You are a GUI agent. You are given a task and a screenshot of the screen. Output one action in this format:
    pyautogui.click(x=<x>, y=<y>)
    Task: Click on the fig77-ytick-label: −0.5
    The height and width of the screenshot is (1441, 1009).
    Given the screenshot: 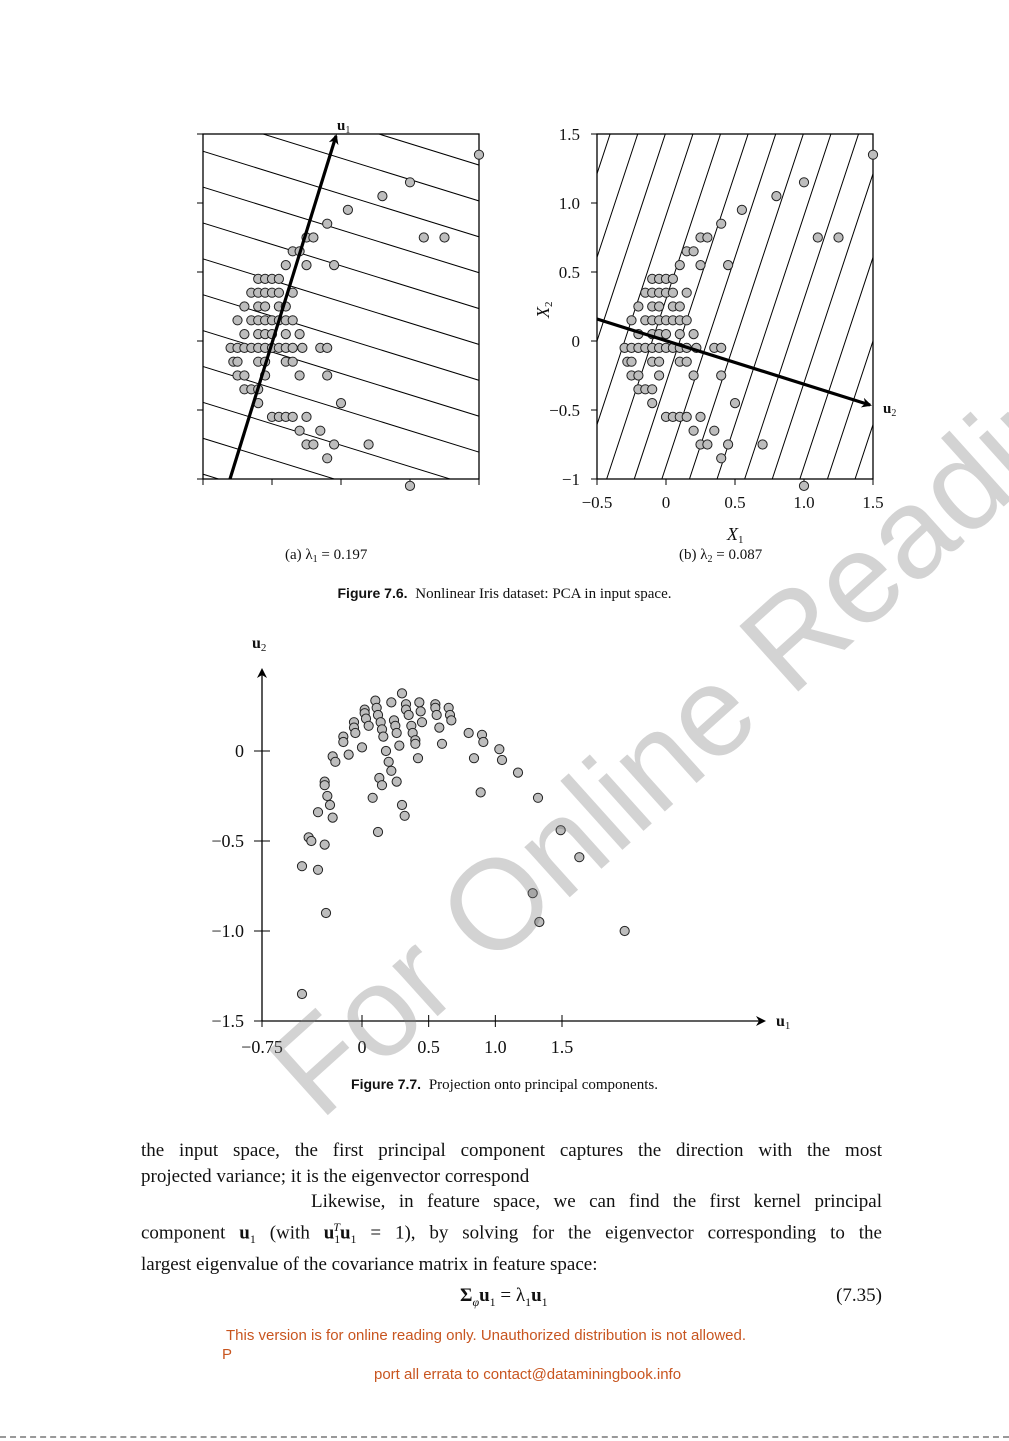 What is the action you would take?
    pyautogui.click(x=227, y=841)
    